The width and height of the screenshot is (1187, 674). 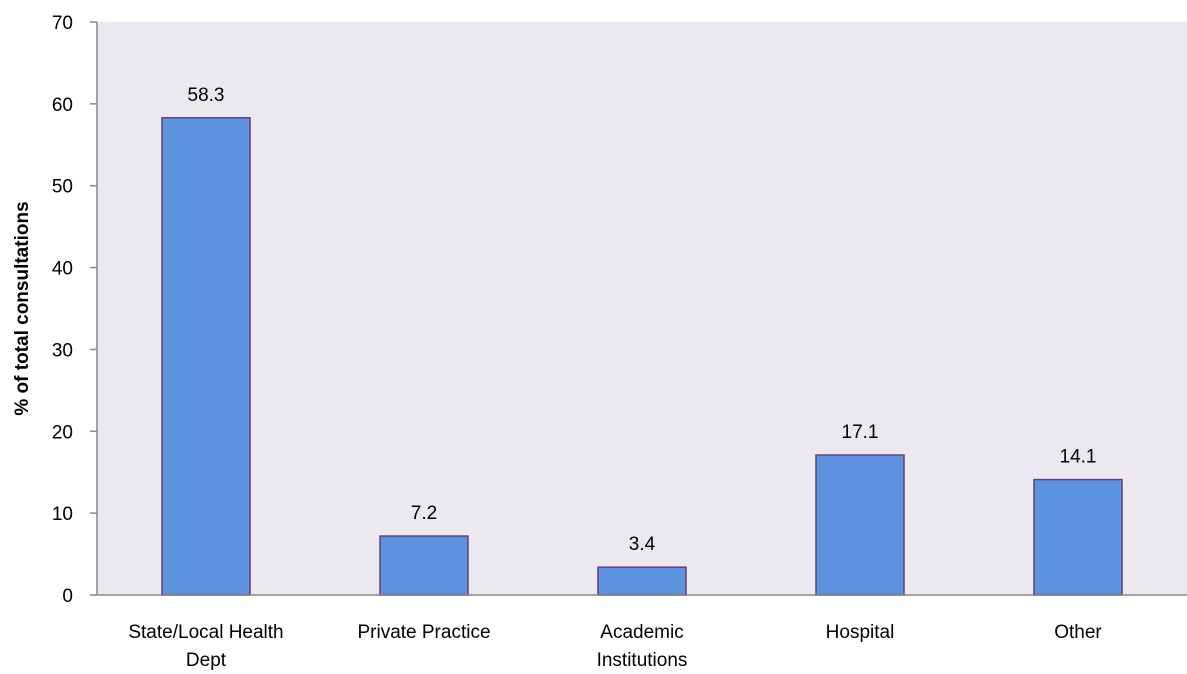 I want to click on y-tick-label: 50, so click(x=62, y=187).